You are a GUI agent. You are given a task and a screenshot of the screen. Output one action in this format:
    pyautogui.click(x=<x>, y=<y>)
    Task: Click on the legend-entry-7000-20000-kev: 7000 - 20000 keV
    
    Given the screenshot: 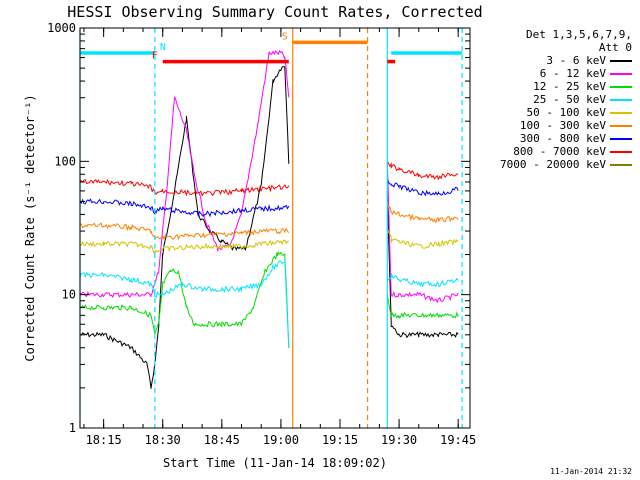 What is the action you would take?
    pyautogui.click(x=556, y=164)
    